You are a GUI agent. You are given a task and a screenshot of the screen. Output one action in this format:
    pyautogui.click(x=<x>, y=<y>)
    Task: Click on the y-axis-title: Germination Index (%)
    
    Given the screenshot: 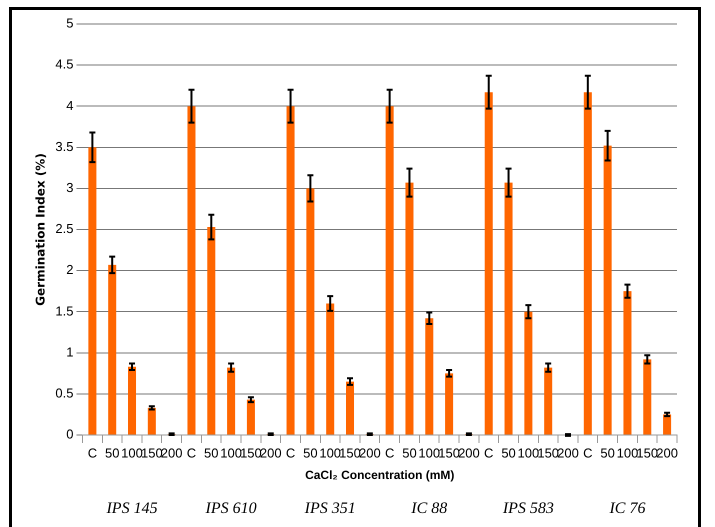 What is the action you would take?
    pyautogui.click(x=40, y=229)
    